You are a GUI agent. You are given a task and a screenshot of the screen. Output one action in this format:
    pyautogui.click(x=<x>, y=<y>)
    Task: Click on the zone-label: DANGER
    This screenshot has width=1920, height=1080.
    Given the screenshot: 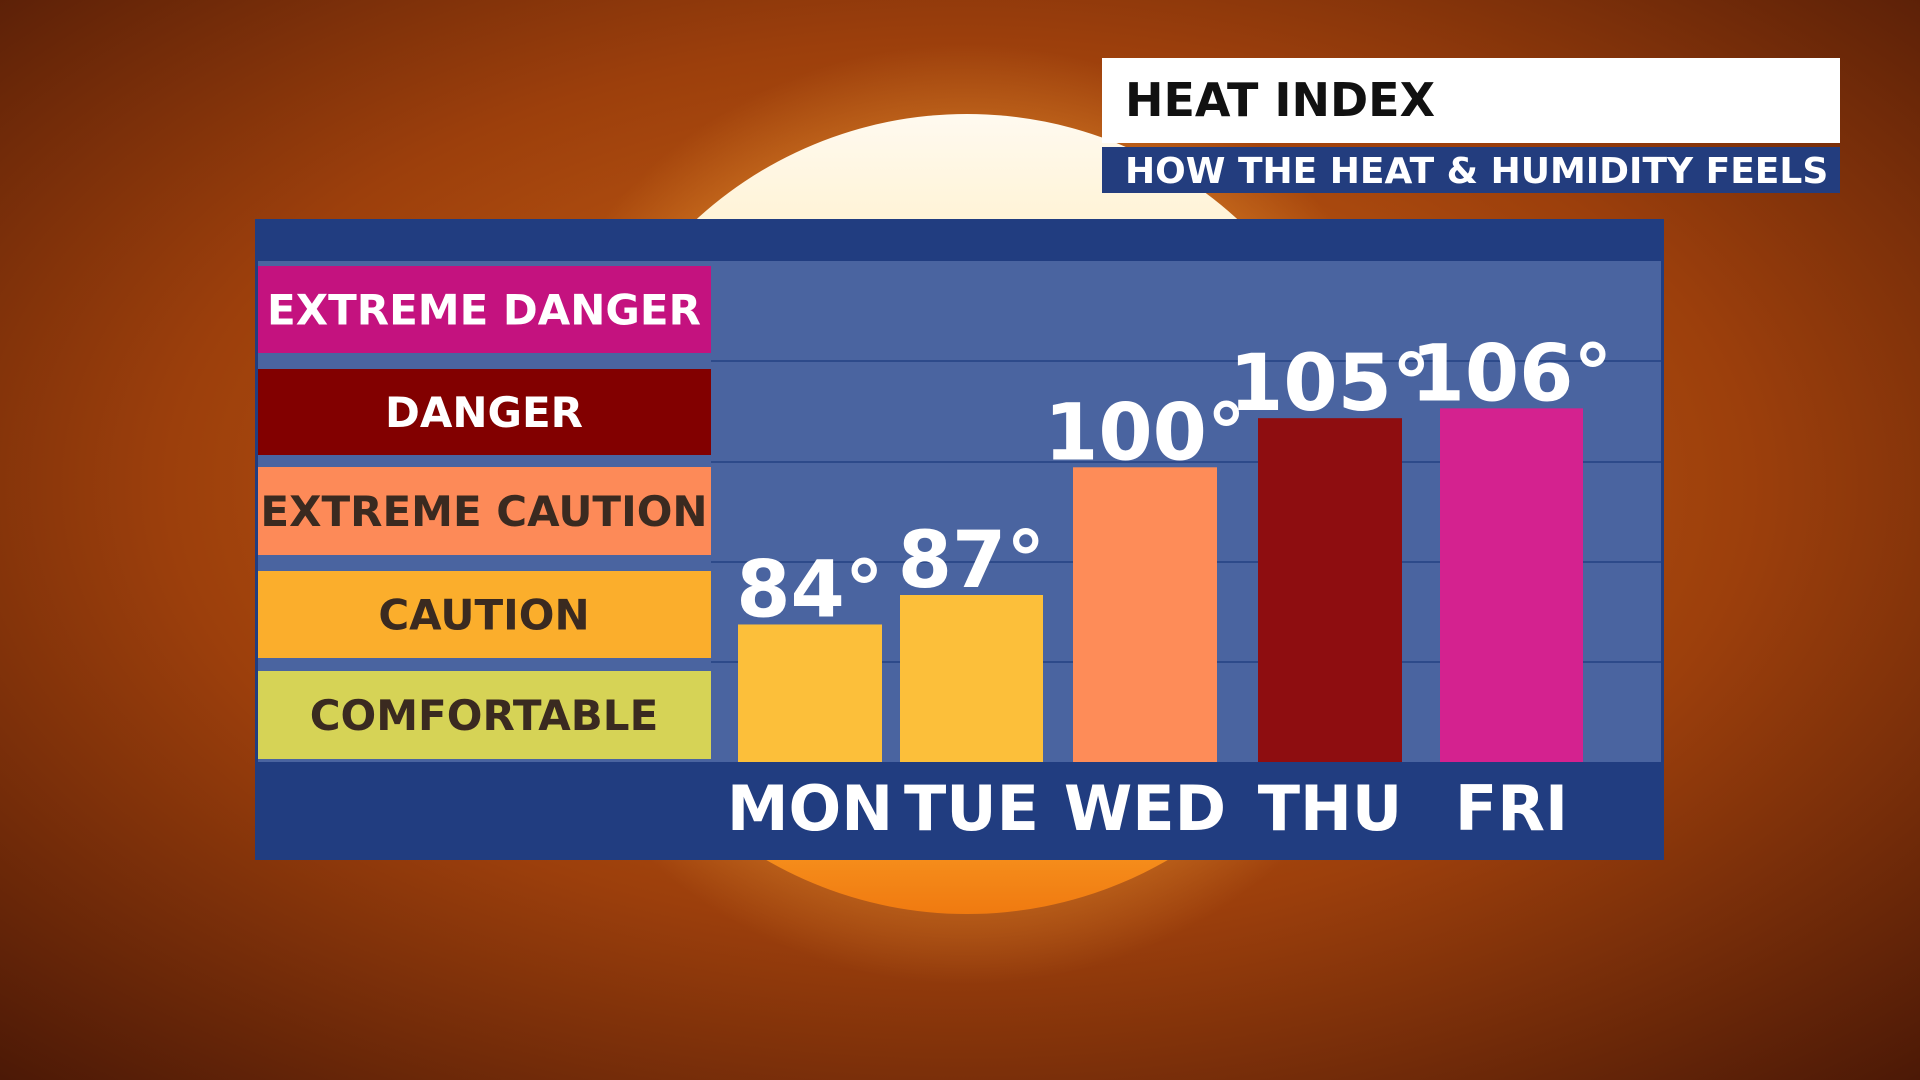 What is the action you would take?
    pyautogui.click(x=484, y=412)
    